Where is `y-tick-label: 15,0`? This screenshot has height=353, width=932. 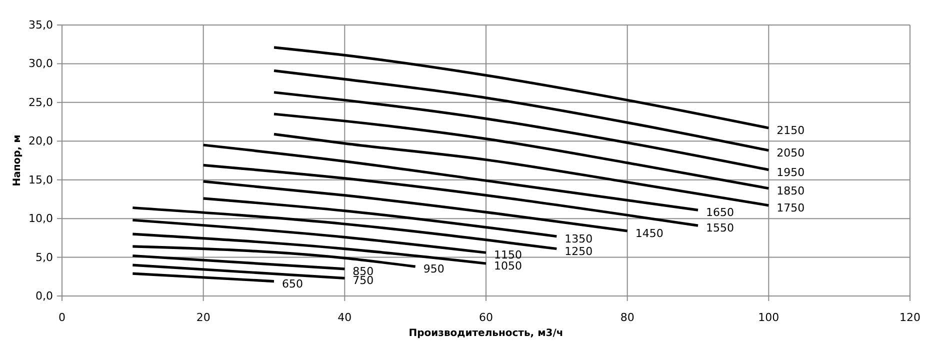
y-tick-label: 15,0 is located at coordinates (40, 179).